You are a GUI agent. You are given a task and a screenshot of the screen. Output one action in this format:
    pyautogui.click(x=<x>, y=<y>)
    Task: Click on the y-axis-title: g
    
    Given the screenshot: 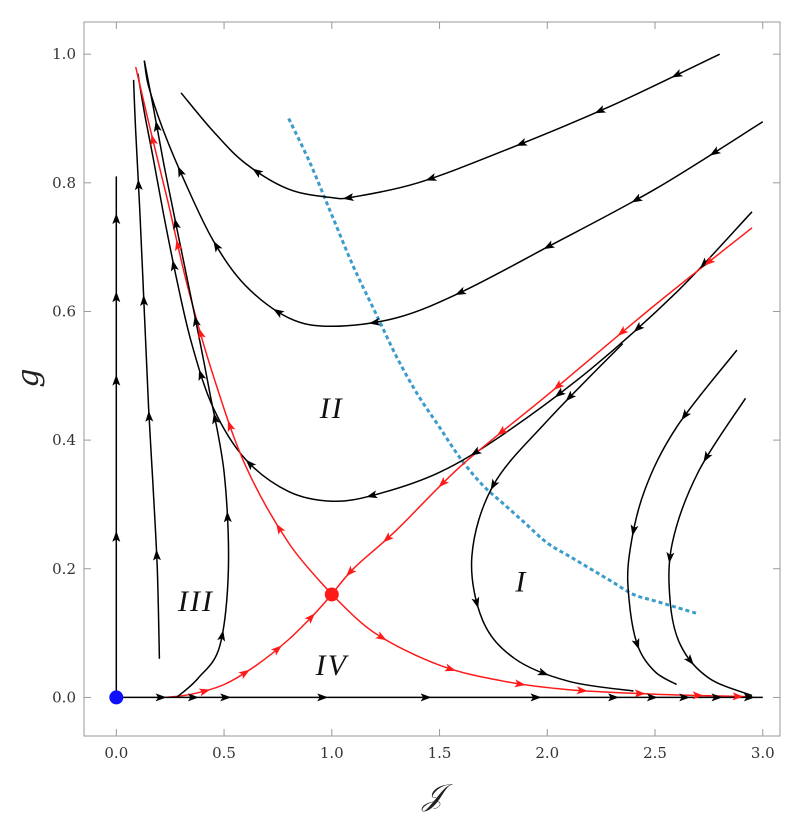 What is the action you would take?
    pyautogui.click(x=28, y=377)
    